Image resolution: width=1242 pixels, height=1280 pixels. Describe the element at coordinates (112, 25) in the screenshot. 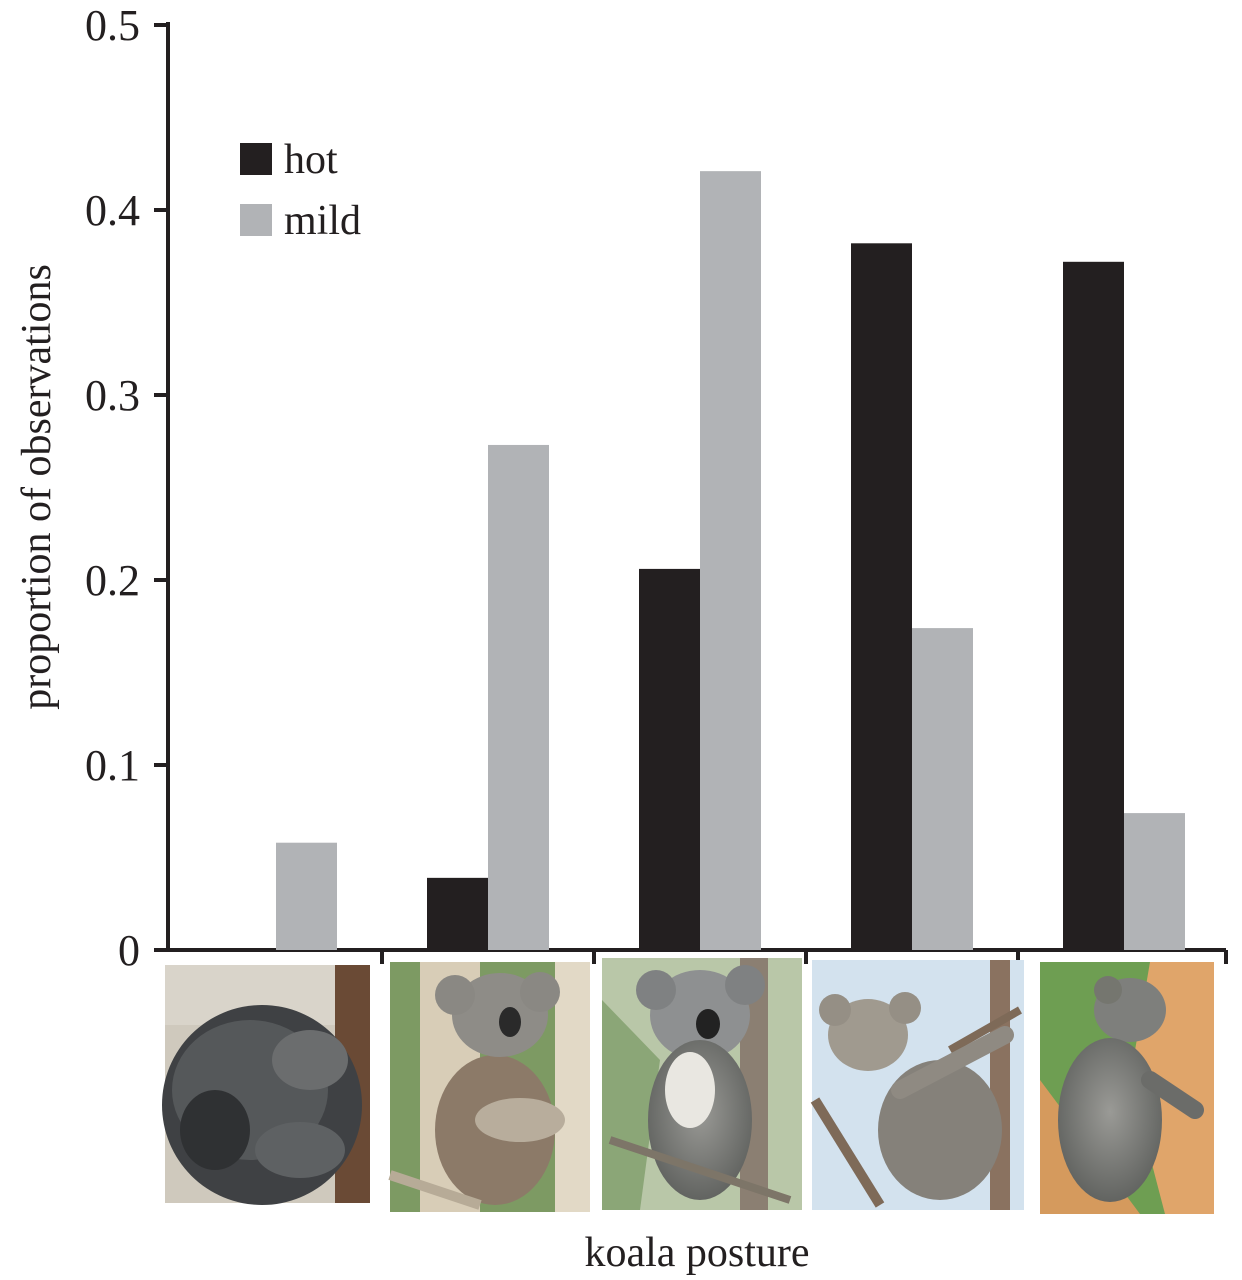

I see `y-tick-label: 0.5` at that location.